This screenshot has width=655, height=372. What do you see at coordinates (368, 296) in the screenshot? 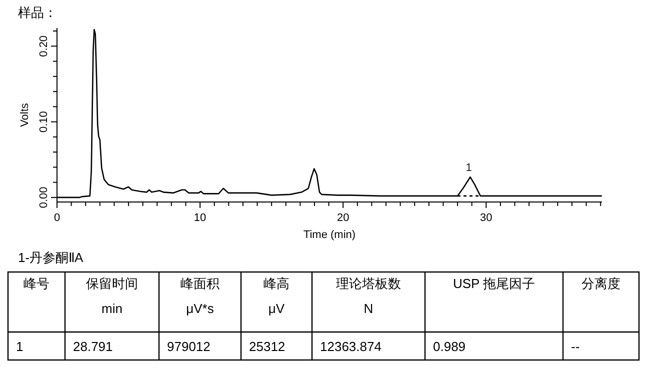
I see `text: 理论塔板数 N` at bounding box center [368, 296].